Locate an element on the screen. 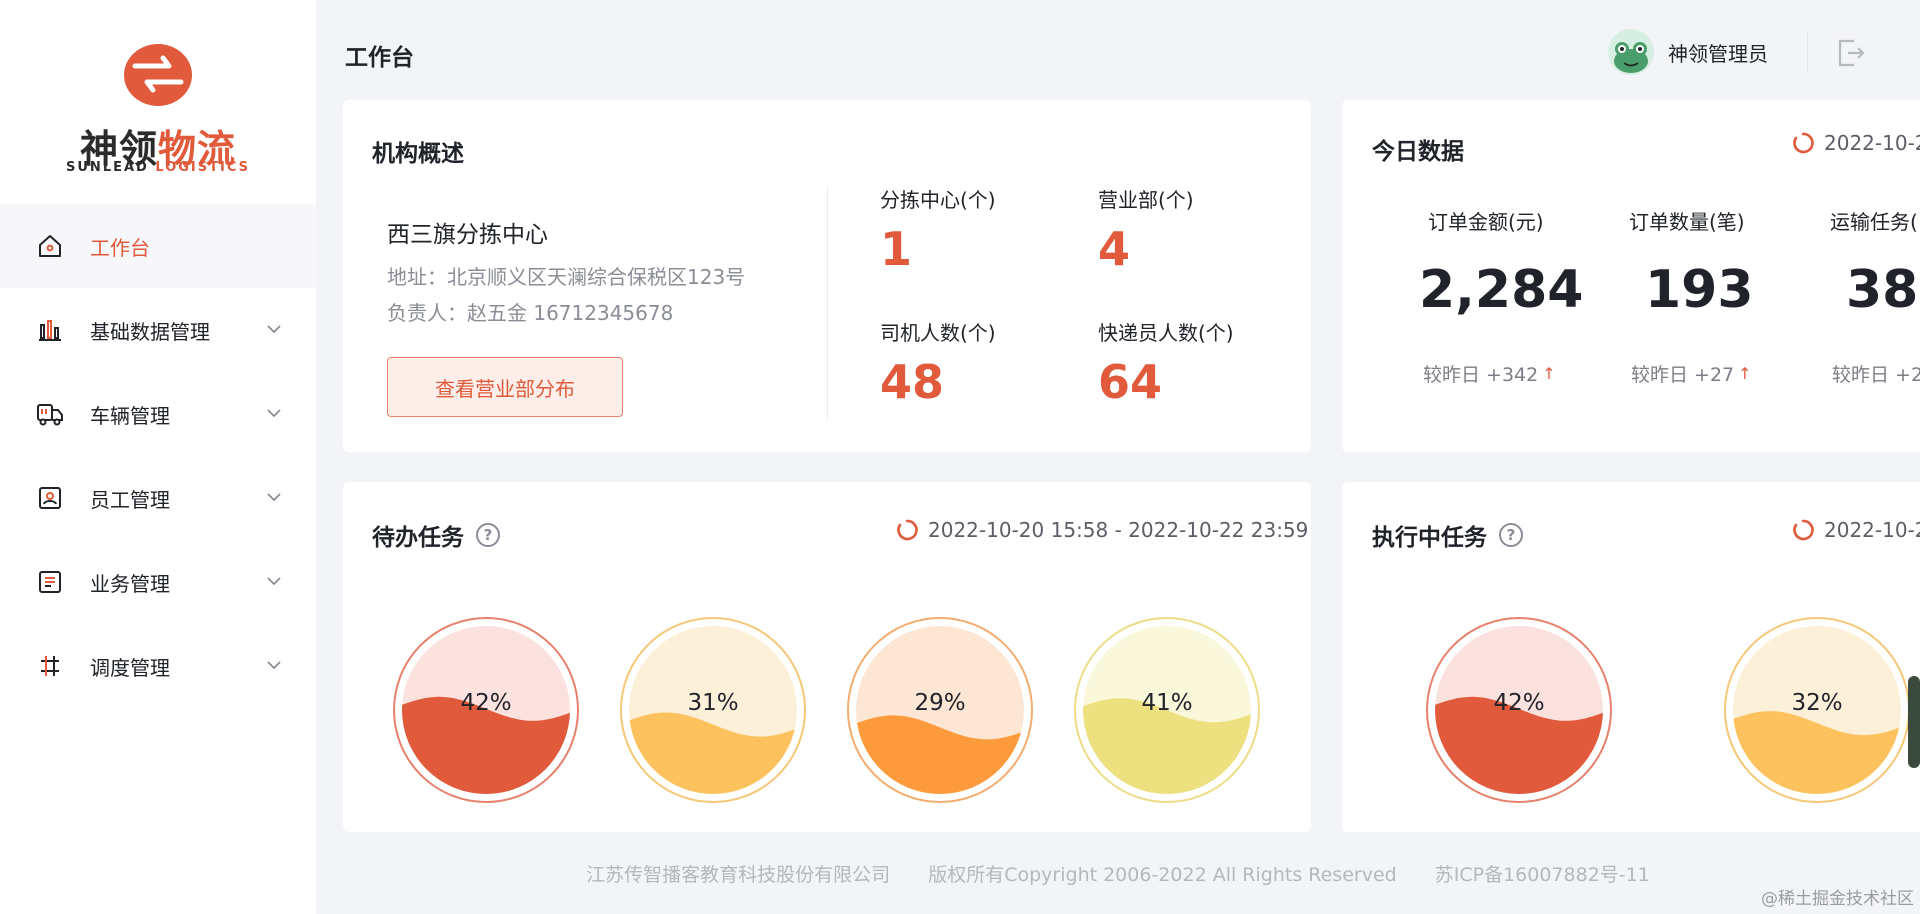 The height and width of the screenshot is (914, 1920). bar-chart-icon is located at coordinates (50, 330).